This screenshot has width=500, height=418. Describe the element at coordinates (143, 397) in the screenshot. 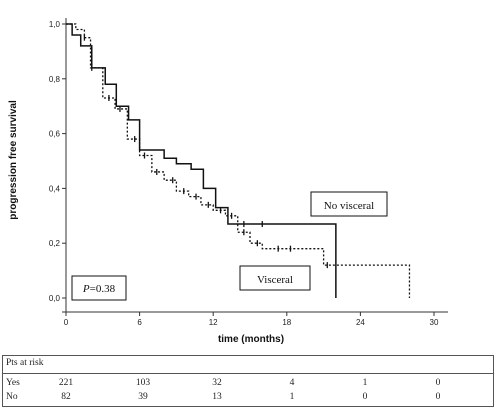

I see `risk-cell: 39` at that location.